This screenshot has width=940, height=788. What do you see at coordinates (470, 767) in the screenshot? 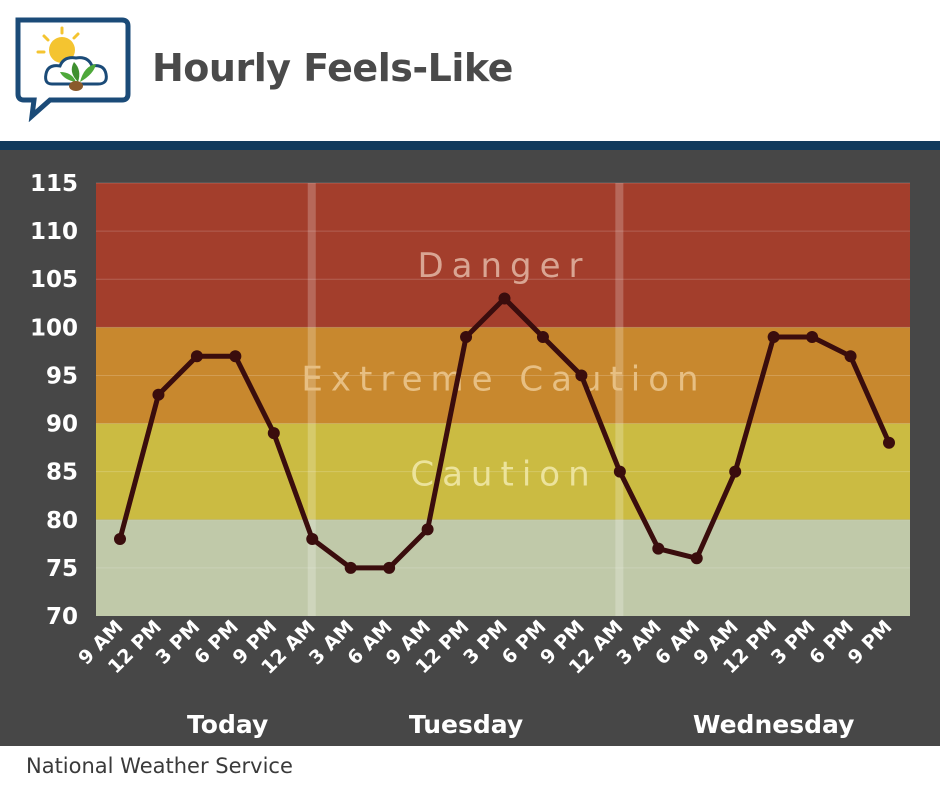
I see `footer` at bounding box center [470, 767].